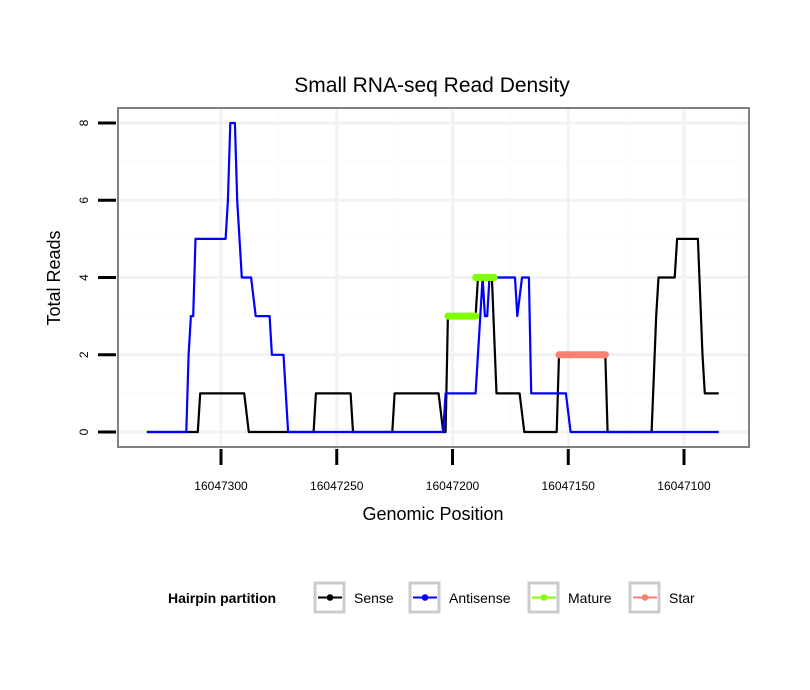  I want to click on legend-label: Antisense, so click(480, 598).